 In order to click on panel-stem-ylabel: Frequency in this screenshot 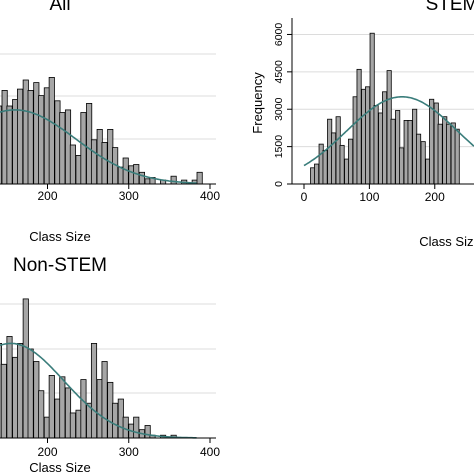, I will do `click(257, 103)`.